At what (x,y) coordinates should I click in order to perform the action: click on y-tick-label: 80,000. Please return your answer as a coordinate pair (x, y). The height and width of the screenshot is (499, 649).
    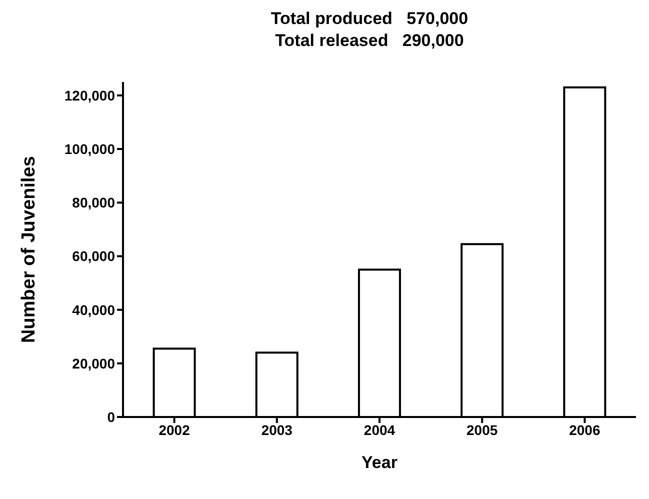
    Looking at the image, I should click on (94, 202).